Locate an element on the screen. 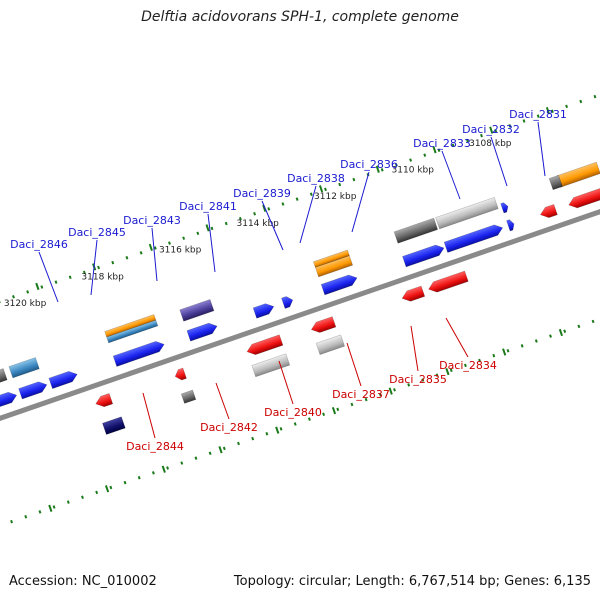  reverse-gene-label: Daci_2842 is located at coordinates (229, 427).